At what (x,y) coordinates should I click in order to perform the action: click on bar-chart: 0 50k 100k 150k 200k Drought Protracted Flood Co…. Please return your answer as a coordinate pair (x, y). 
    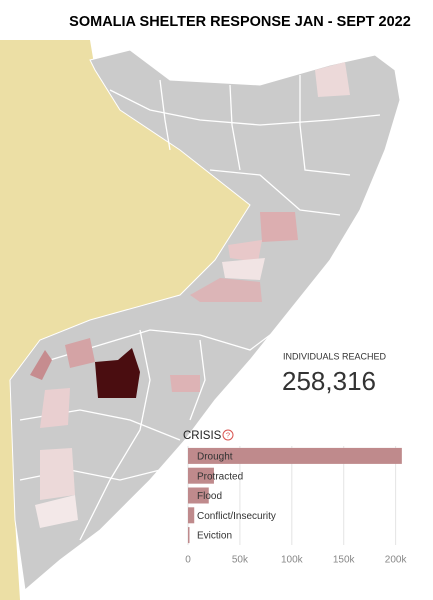
    Looking at the image, I should click on (296, 506).